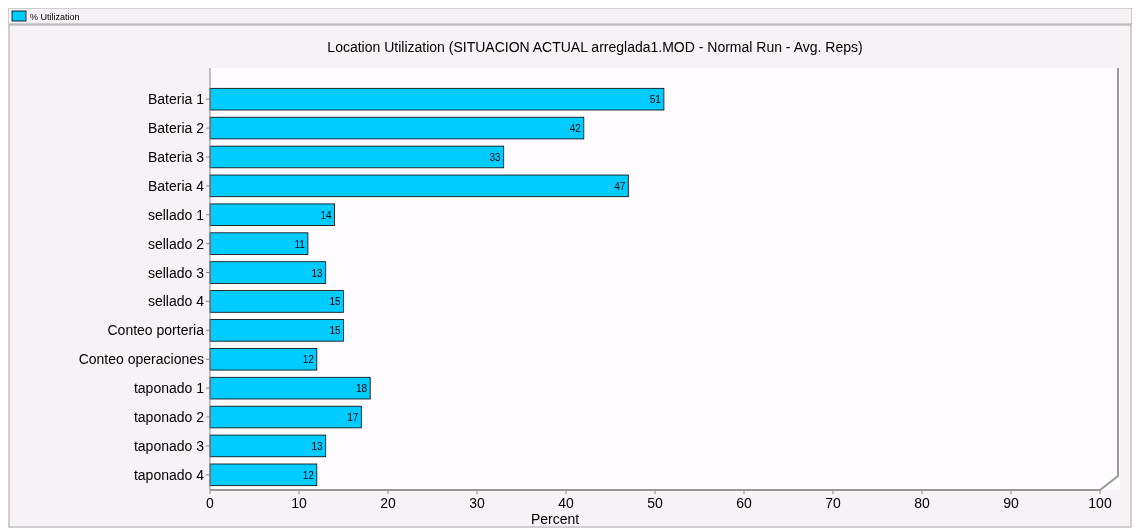 Image resolution: width=1140 pixels, height=530 pixels. What do you see at coordinates (176, 99) in the screenshot?
I see `y-tick-label: Bateria 1` at bounding box center [176, 99].